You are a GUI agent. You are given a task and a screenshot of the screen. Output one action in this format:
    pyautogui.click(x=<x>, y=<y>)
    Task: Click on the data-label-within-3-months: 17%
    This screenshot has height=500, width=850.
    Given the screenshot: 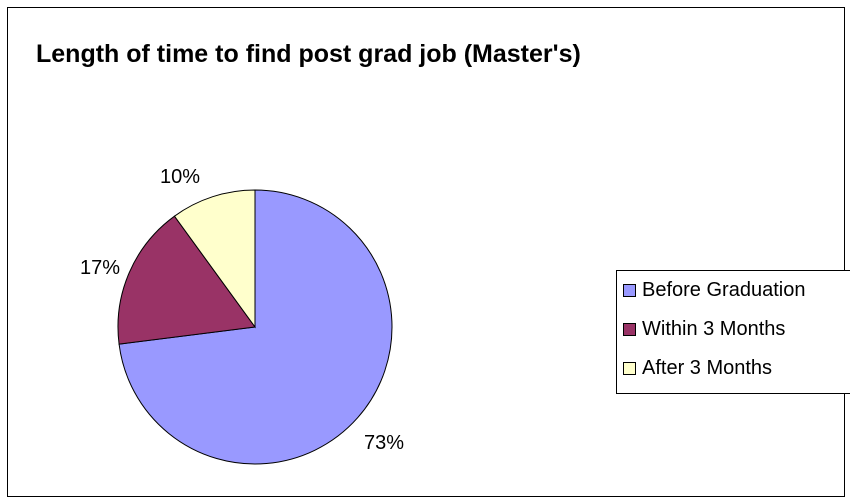 What is the action you would take?
    pyautogui.click(x=100, y=268)
    